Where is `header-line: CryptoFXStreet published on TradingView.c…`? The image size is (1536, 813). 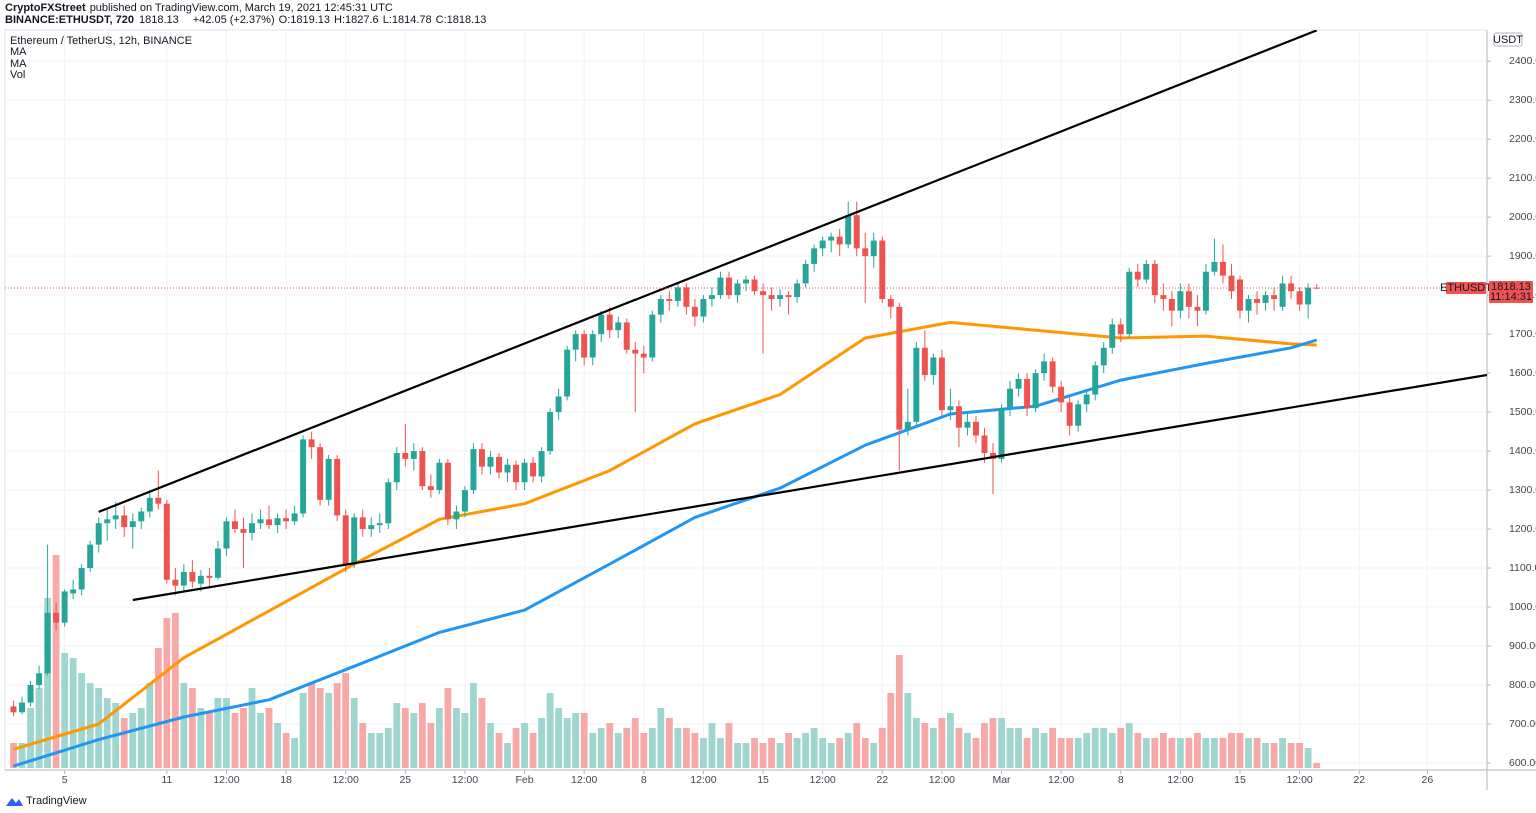
header-line: CryptoFXStreet published on TradingView.c… is located at coordinates (199, 8).